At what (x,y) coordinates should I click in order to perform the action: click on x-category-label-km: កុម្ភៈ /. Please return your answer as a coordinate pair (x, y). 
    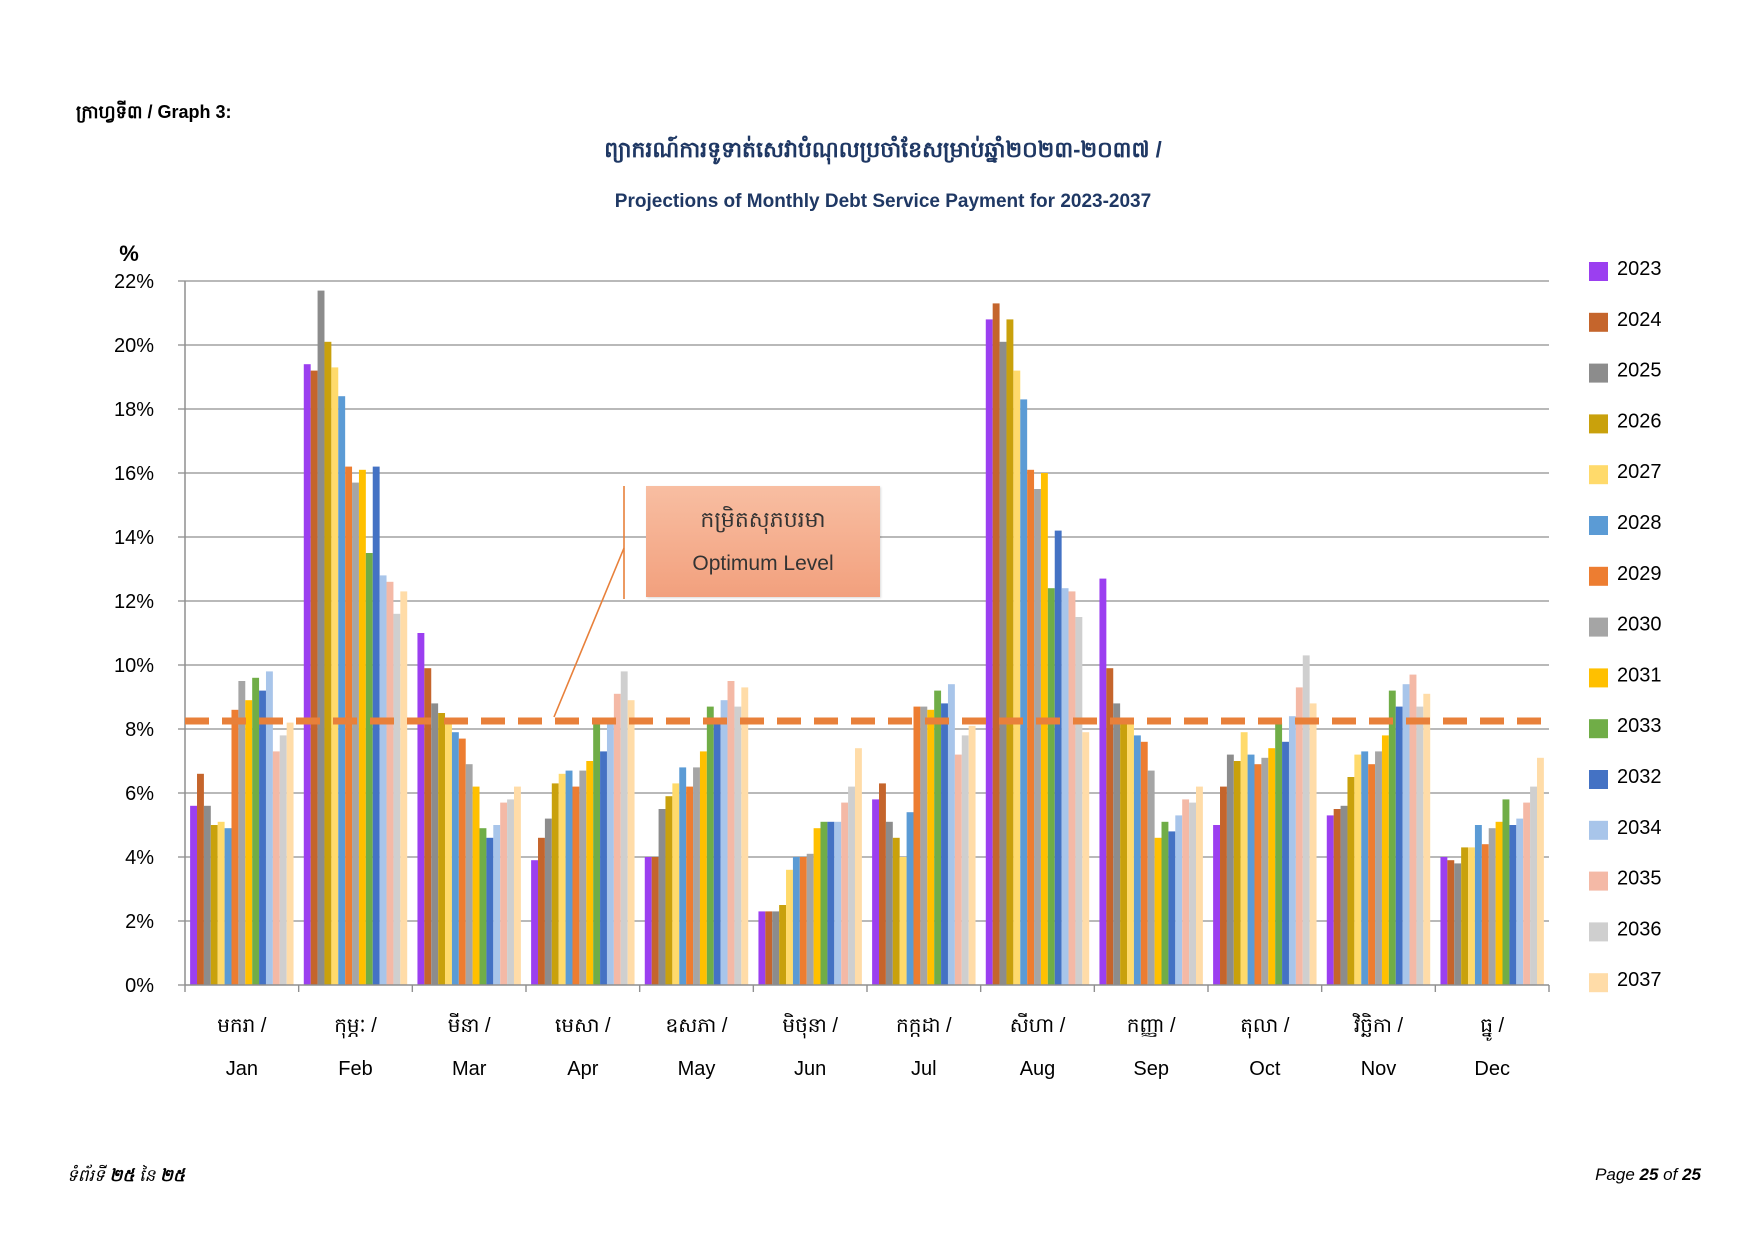
    Looking at the image, I should click on (355, 1027).